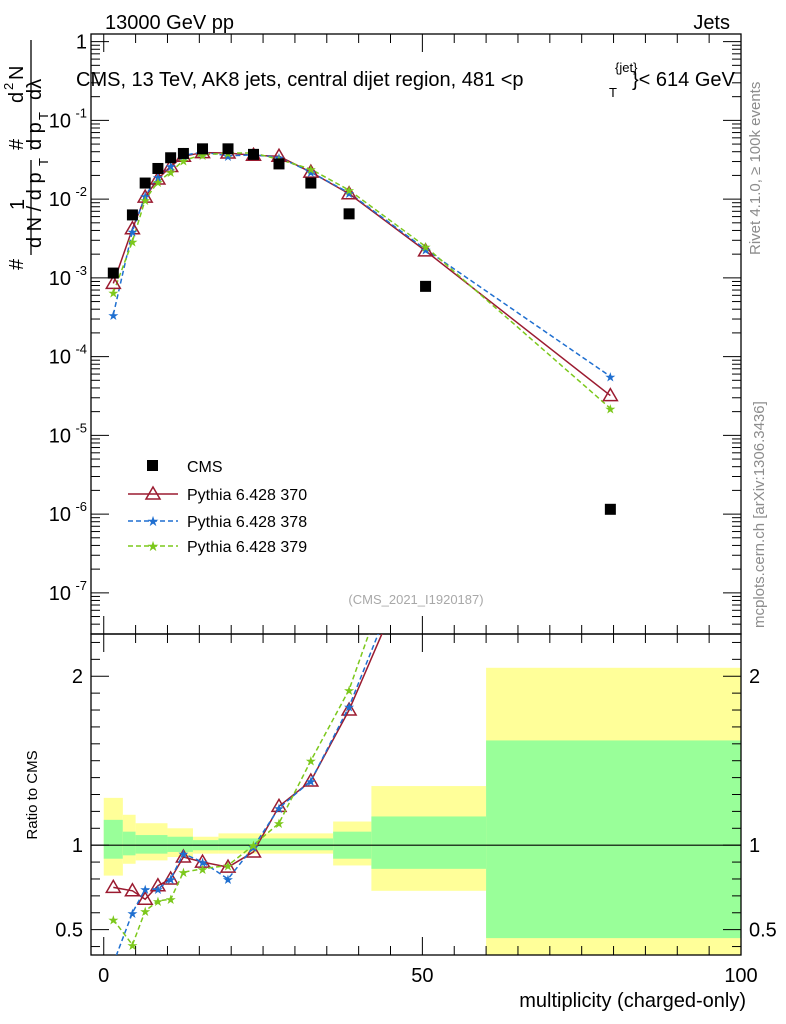 The image size is (786, 1024). Describe the element at coordinates (8, 86) in the screenshot. I see `svg-text: 2` at that location.